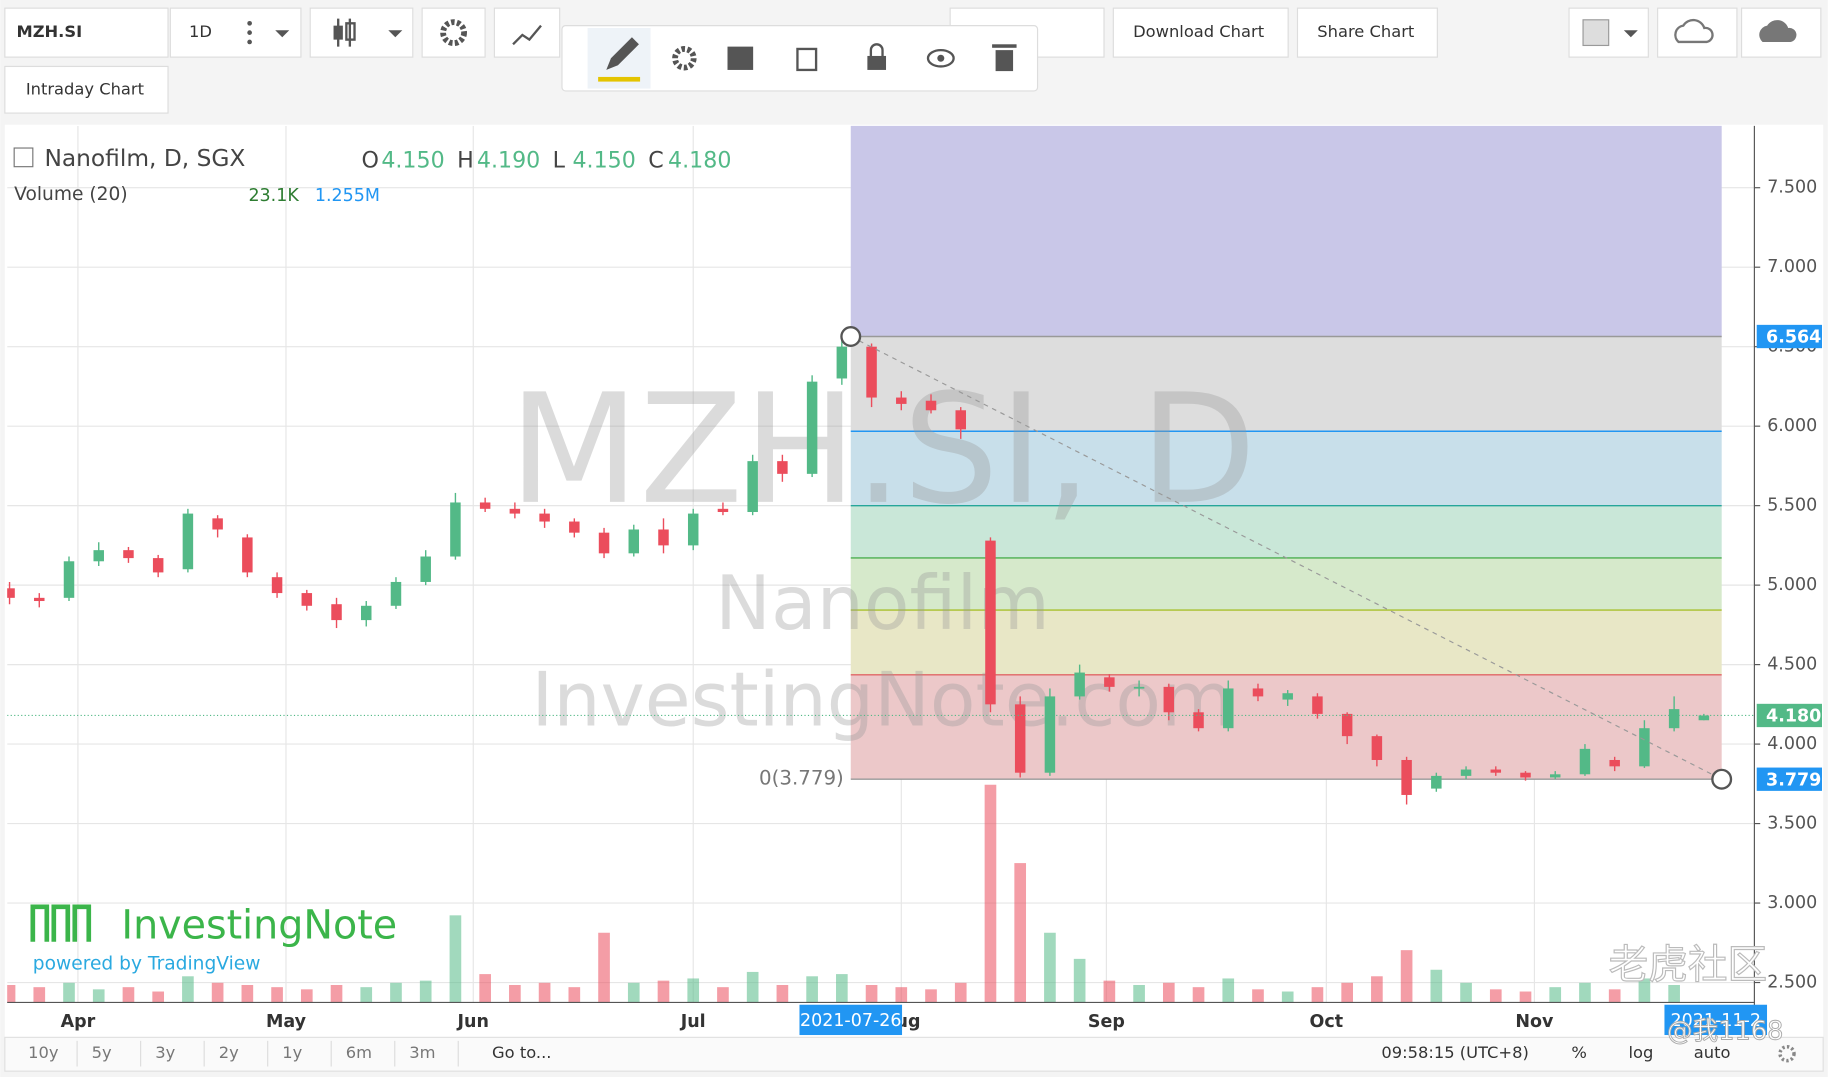  What do you see at coordinates (1697, 32) in the screenshot?
I see `load-button` at bounding box center [1697, 32].